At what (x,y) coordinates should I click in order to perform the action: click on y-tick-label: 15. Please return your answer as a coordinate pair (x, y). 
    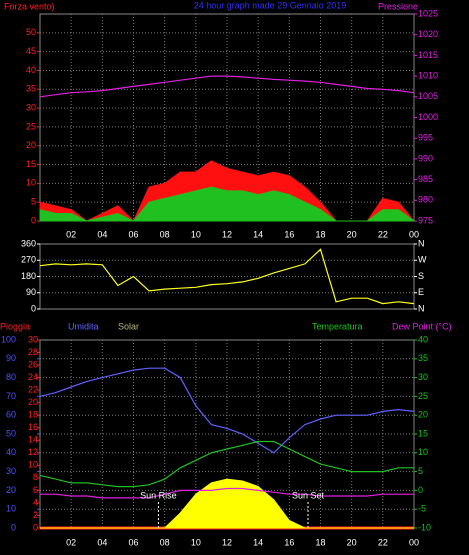
    Looking at the image, I should click on (31, 164).